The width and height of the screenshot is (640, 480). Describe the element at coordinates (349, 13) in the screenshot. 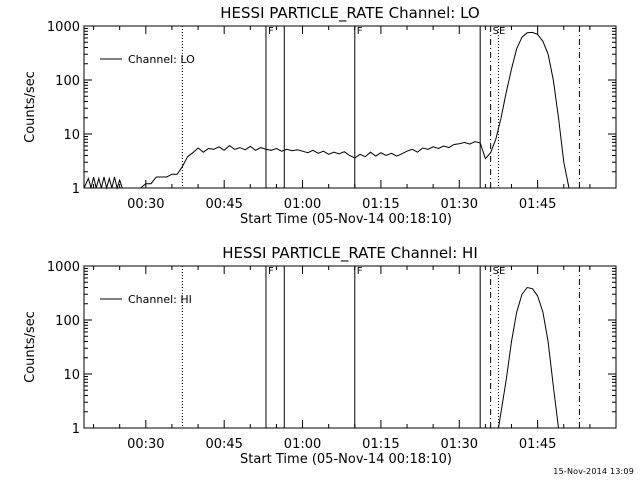

I see `chart-title: HESSI PARTICLE_RATE Channel: LO` at that location.